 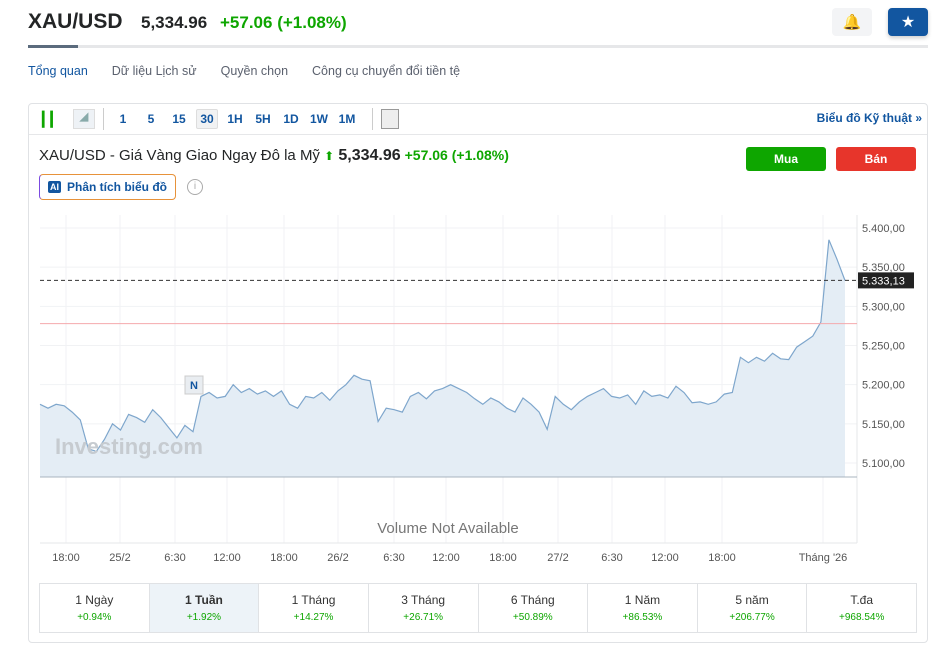 What do you see at coordinates (883, 229) in the screenshot?
I see `y-tick-label: 5.400,00` at bounding box center [883, 229].